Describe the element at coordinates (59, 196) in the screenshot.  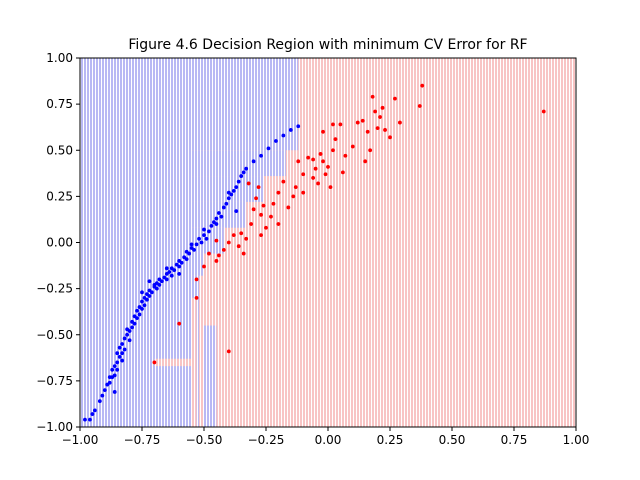
I see `y-tick-label: 0.25` at that location.